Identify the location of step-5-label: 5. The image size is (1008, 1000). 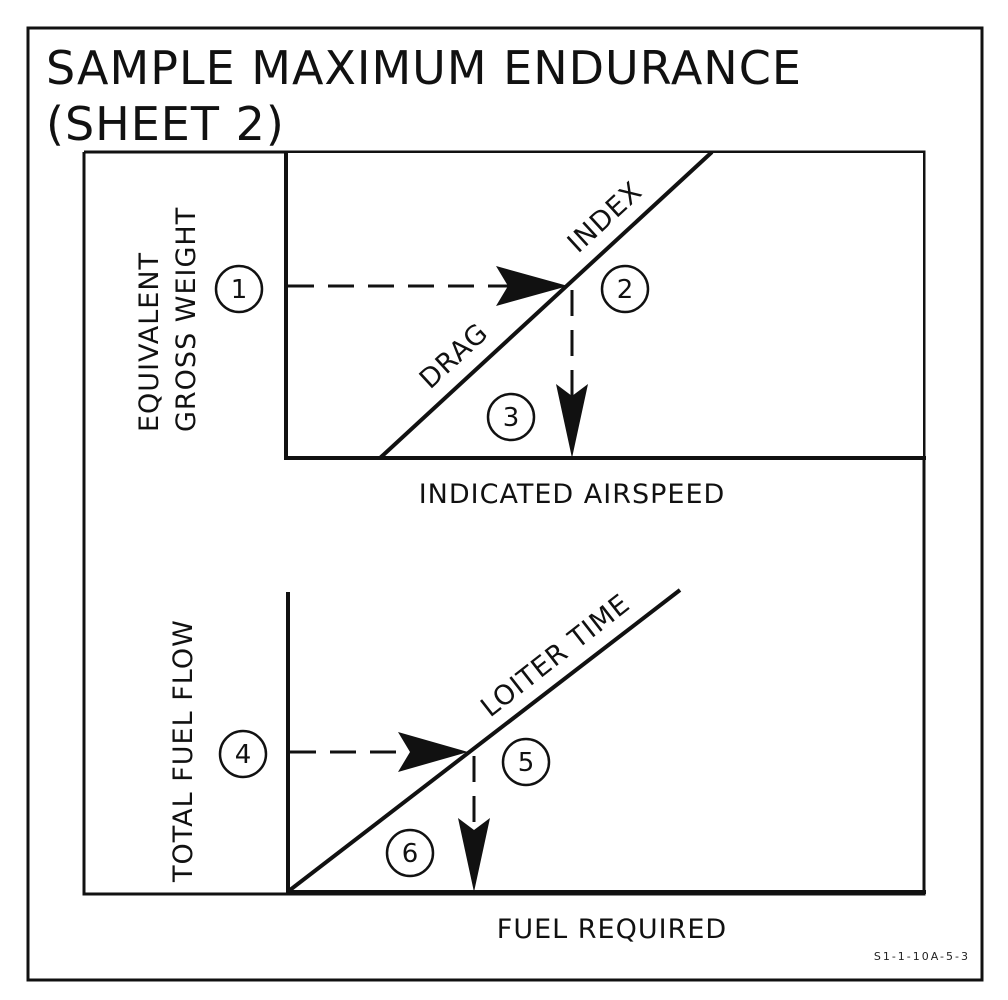
(526, 763).